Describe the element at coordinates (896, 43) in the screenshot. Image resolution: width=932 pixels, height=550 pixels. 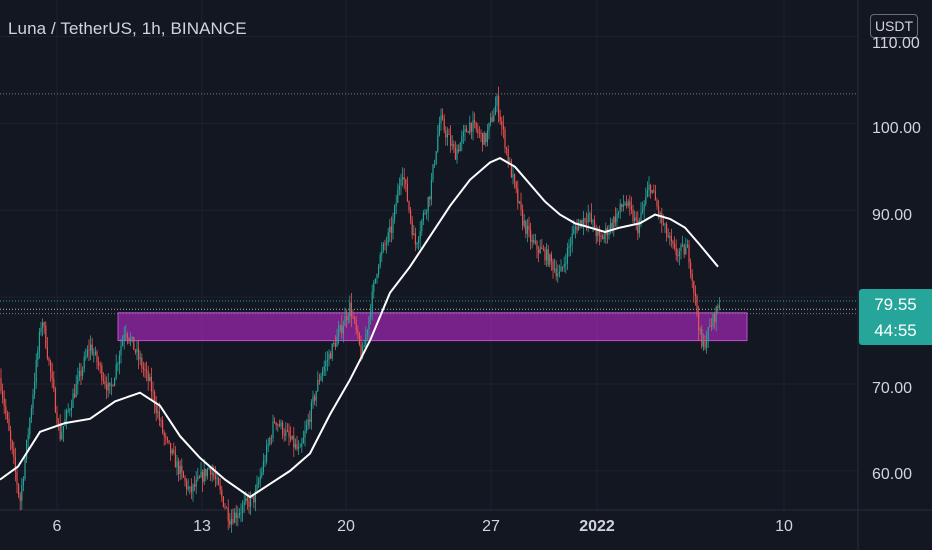
I see `price-tick-110: 110.00` at that location.